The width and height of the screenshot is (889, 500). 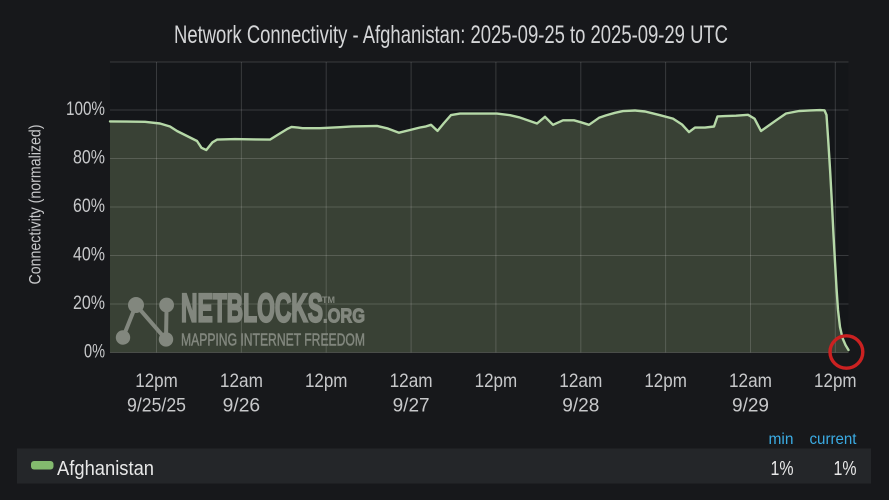 I want to click on svg-text: min, so click(x=781, y=439).